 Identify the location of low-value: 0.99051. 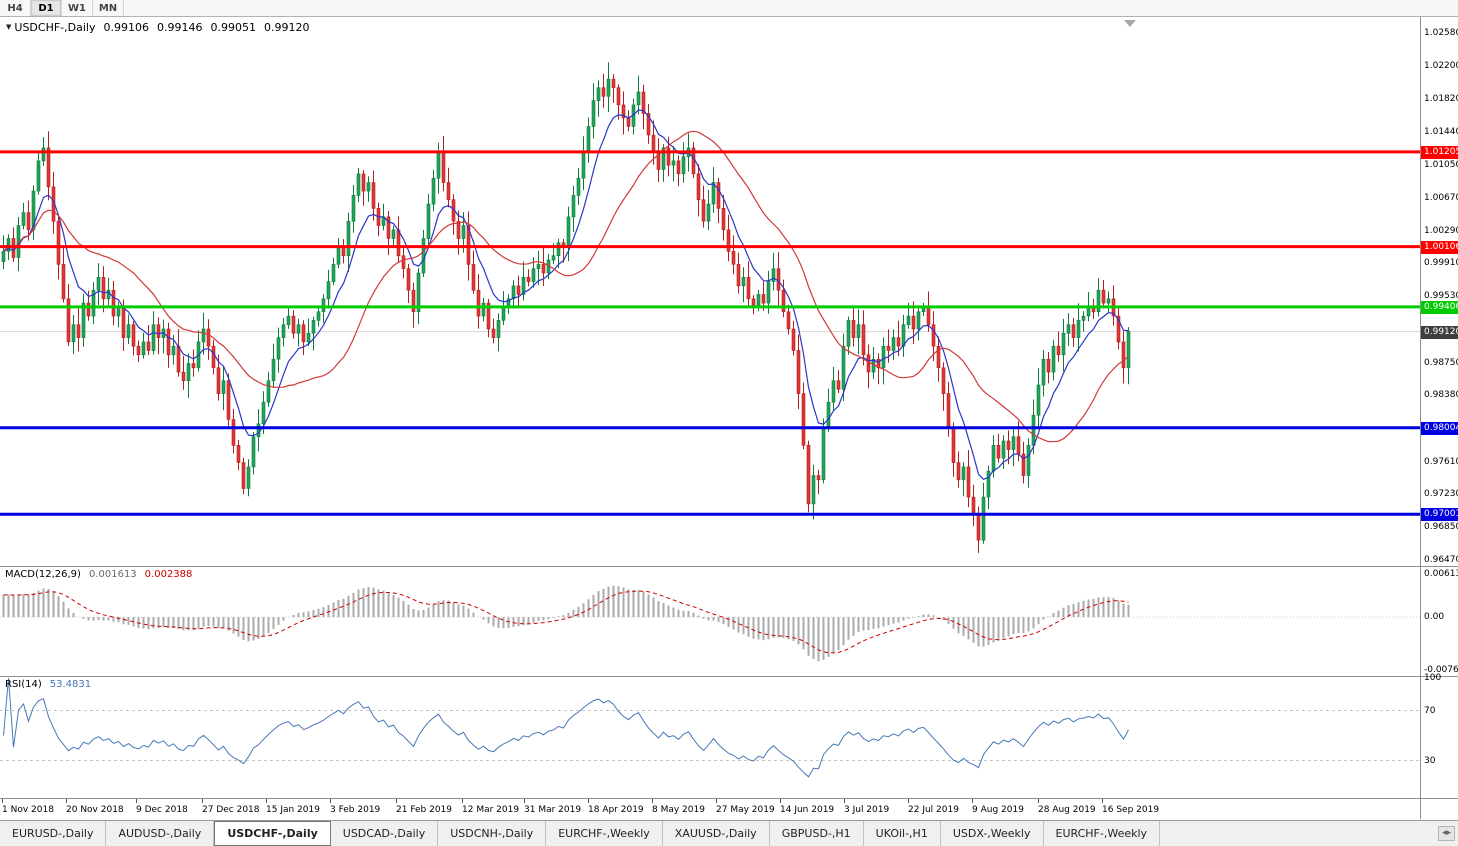
(233, 27).